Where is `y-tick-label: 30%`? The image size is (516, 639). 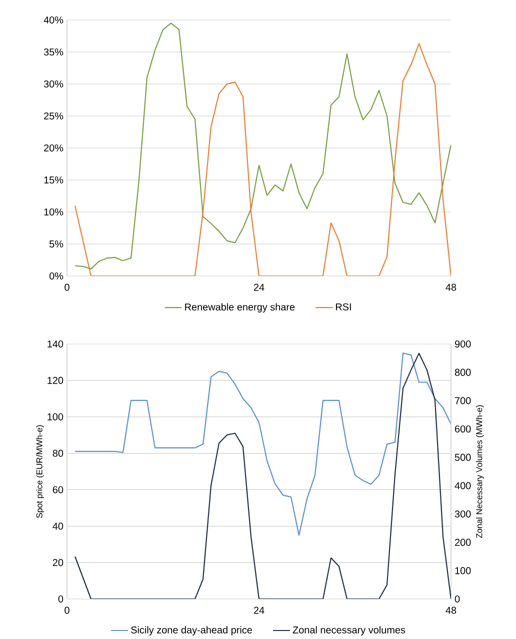 y-tick-label: 30% is located at coordinates (54, 84).